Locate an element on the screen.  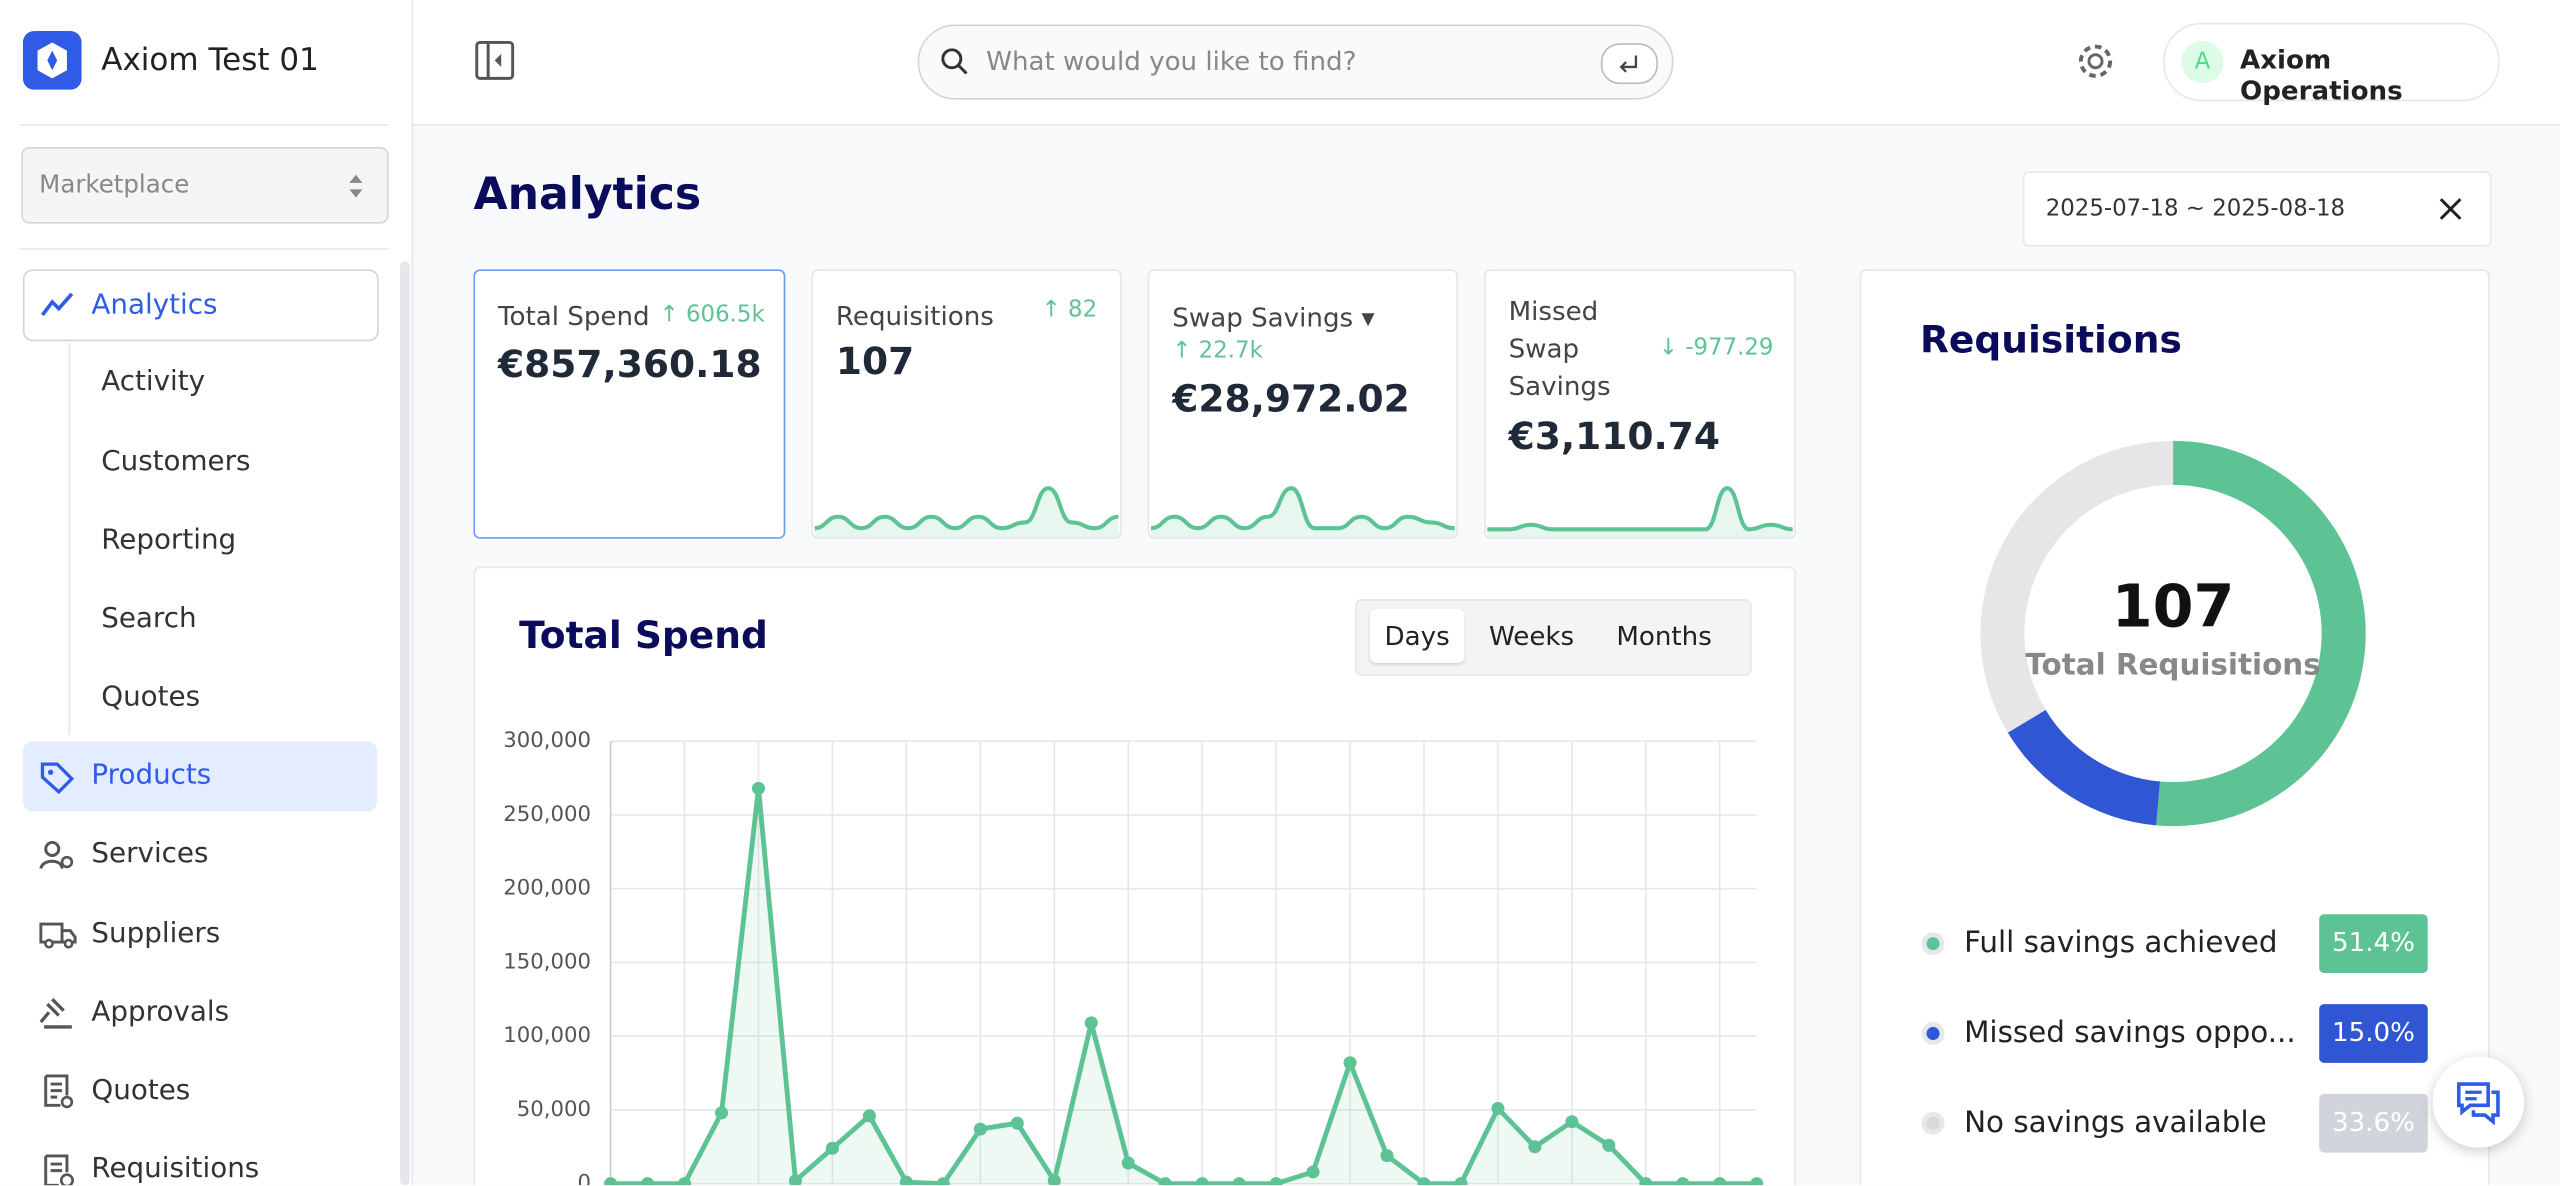
chat-button is located at coordinates (2478, 1102).